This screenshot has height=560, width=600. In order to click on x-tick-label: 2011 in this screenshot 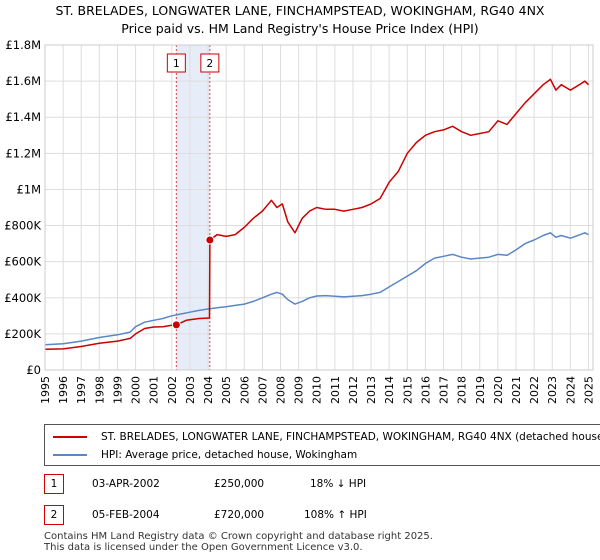, I will do `click(335, 390)`.